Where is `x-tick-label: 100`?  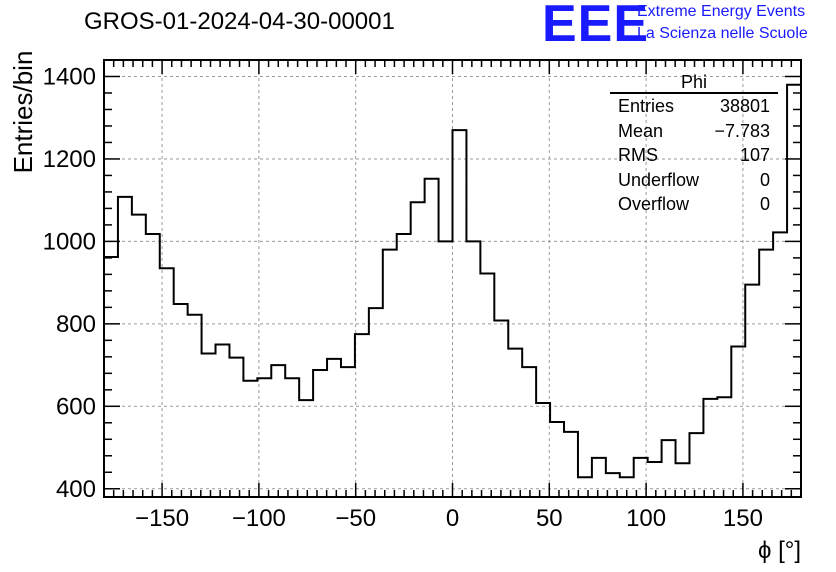
x-tick-label: 100 is located at coordinates (646, 518).